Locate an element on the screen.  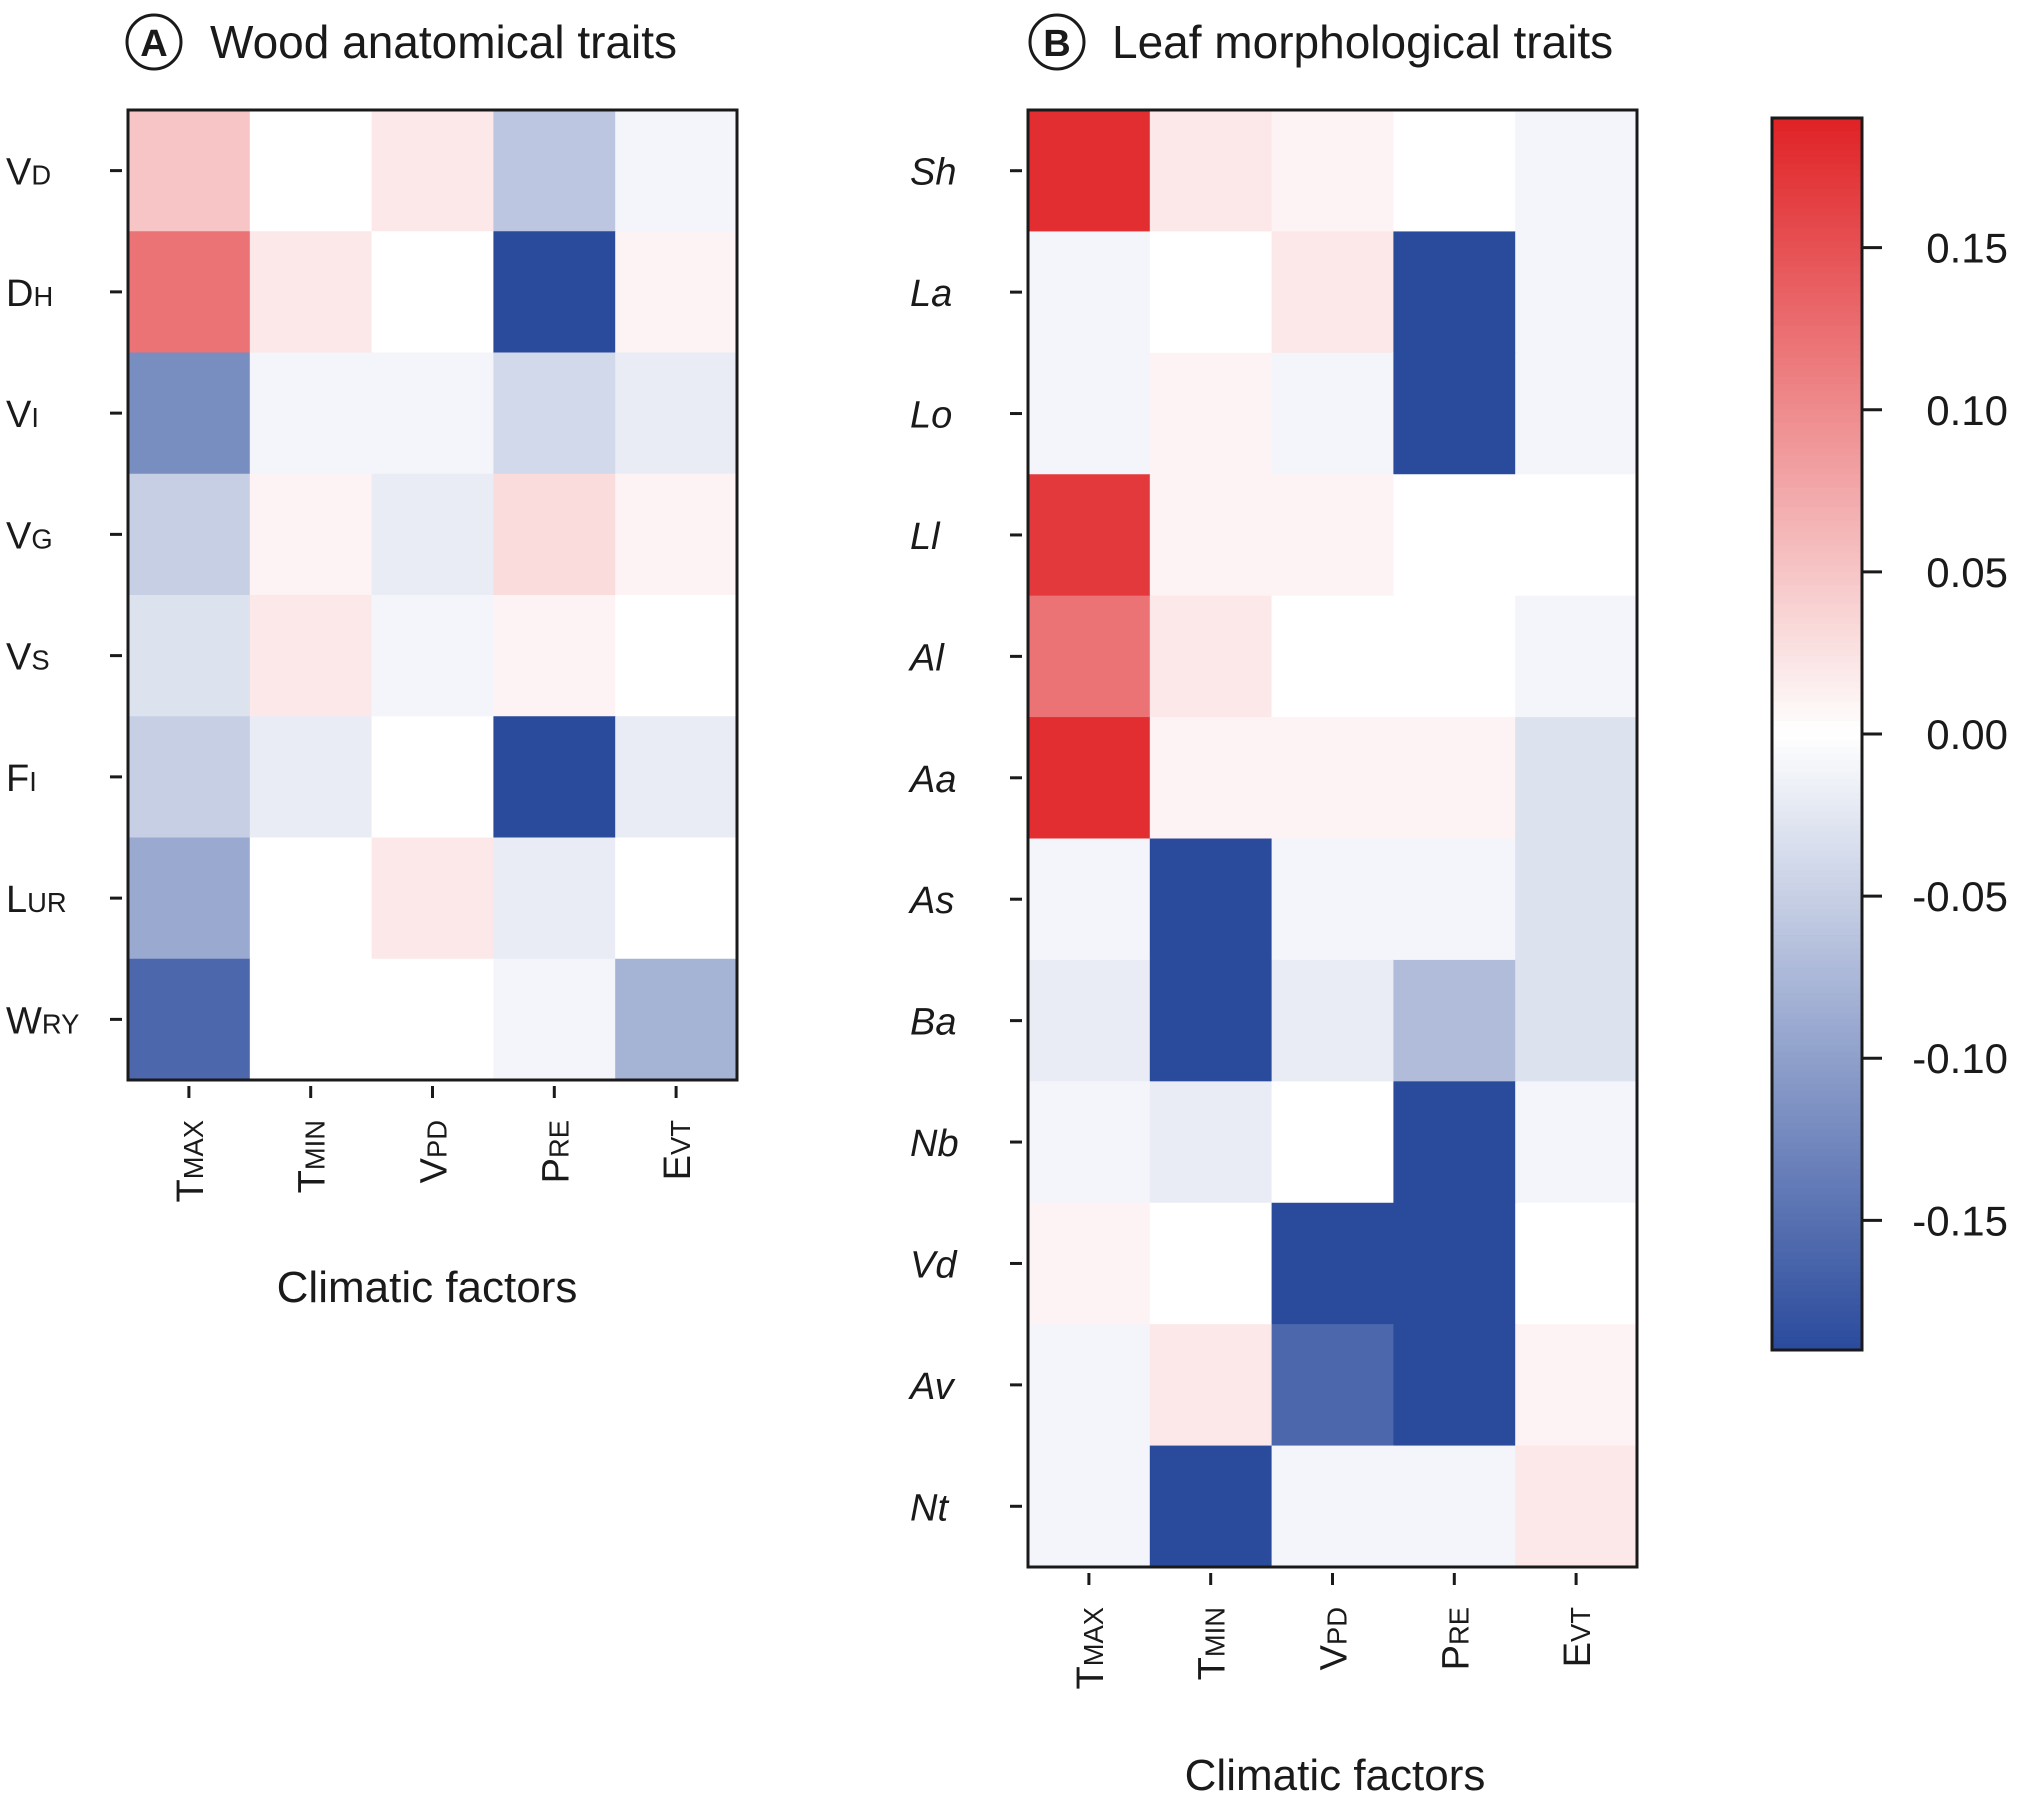
colorbar-tick-label: 0.05 is located at coordinates (1967, 572).